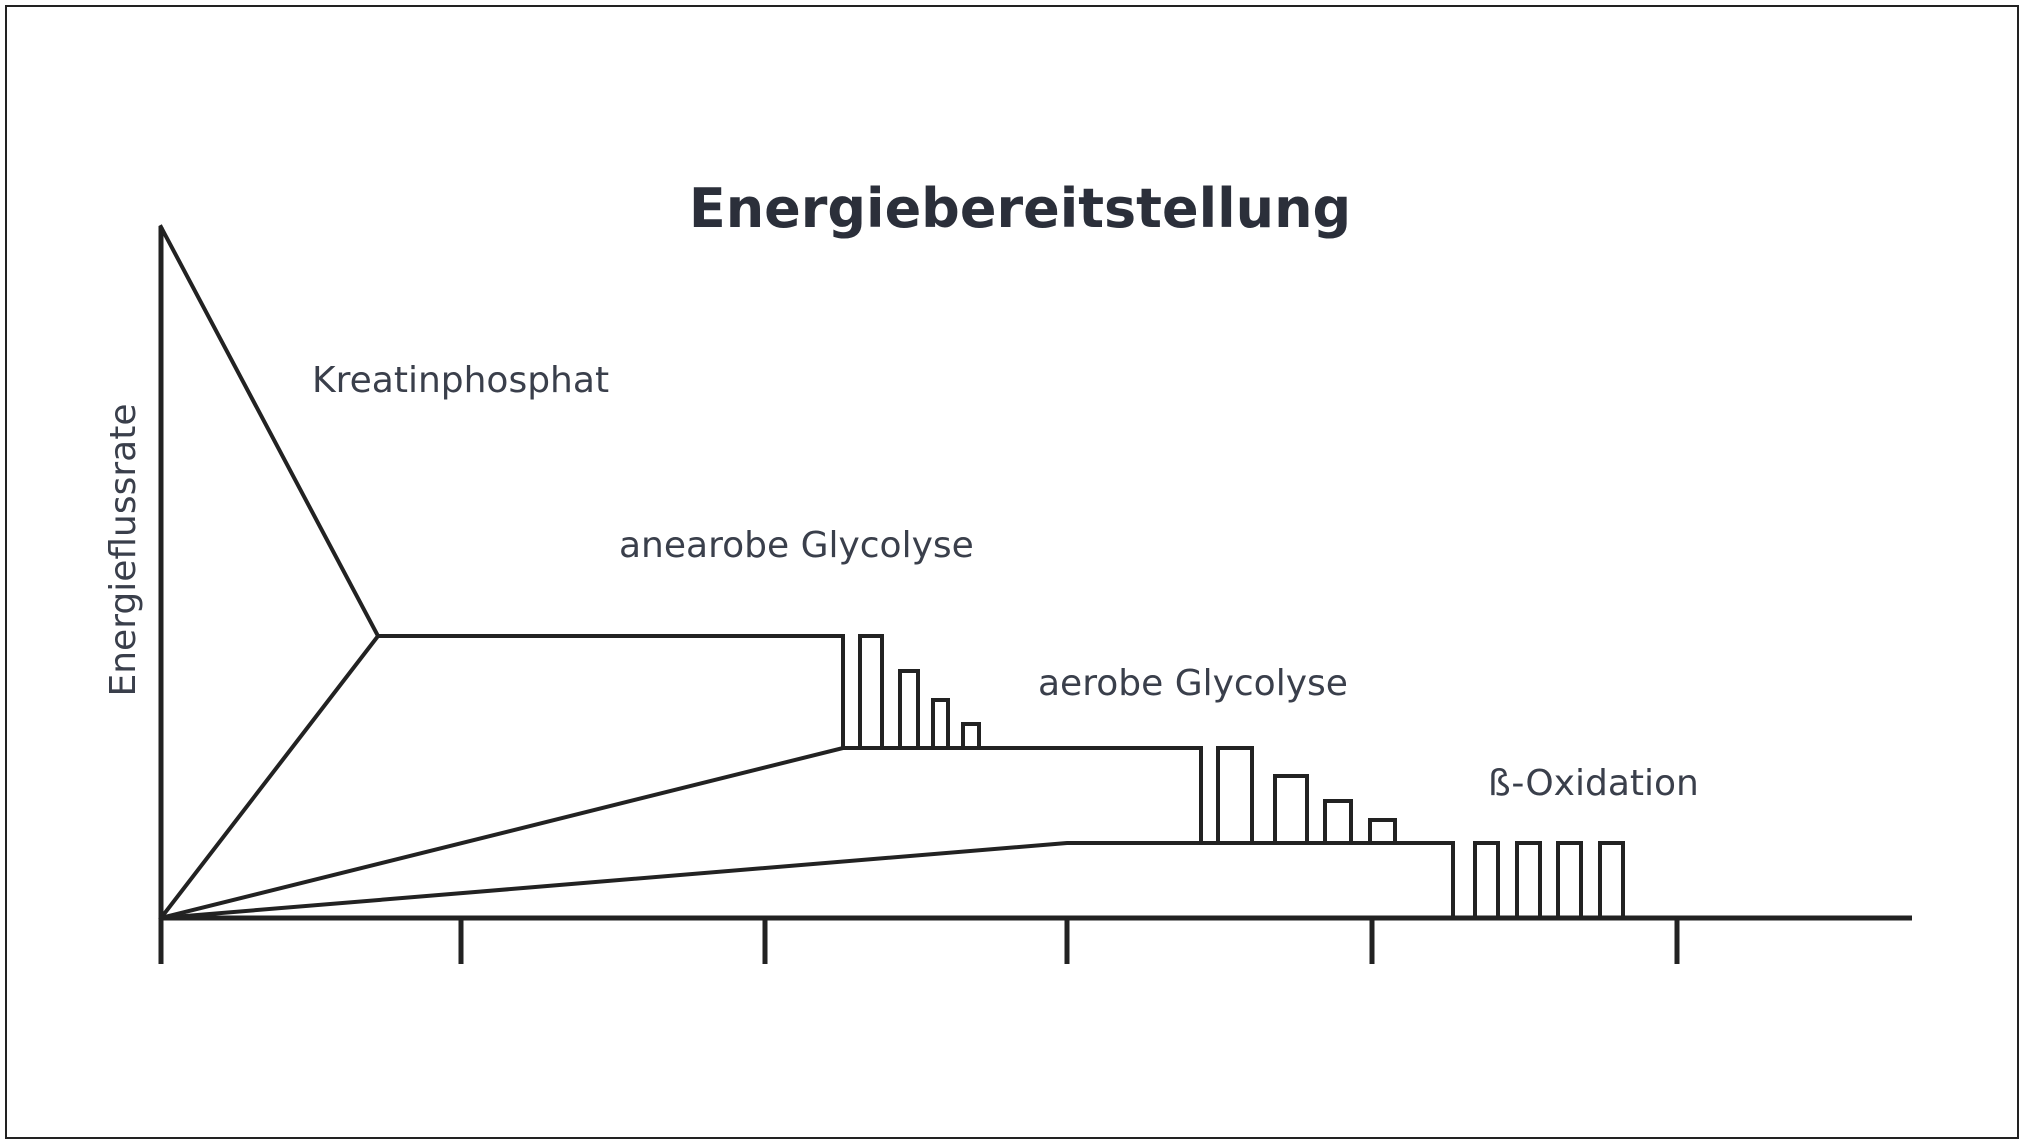 This screenshot has width=2028, height=1148. I want to click on beta-oxidation-steps, so click(1549, 880).